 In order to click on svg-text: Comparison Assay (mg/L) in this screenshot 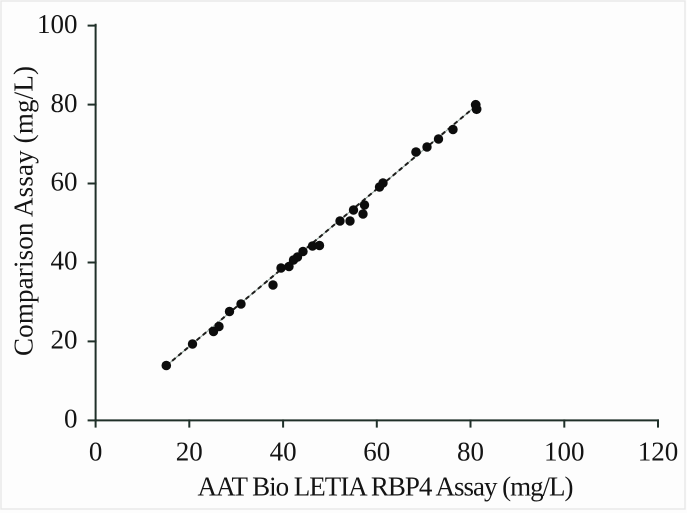, I will do `click(24, 211)`.